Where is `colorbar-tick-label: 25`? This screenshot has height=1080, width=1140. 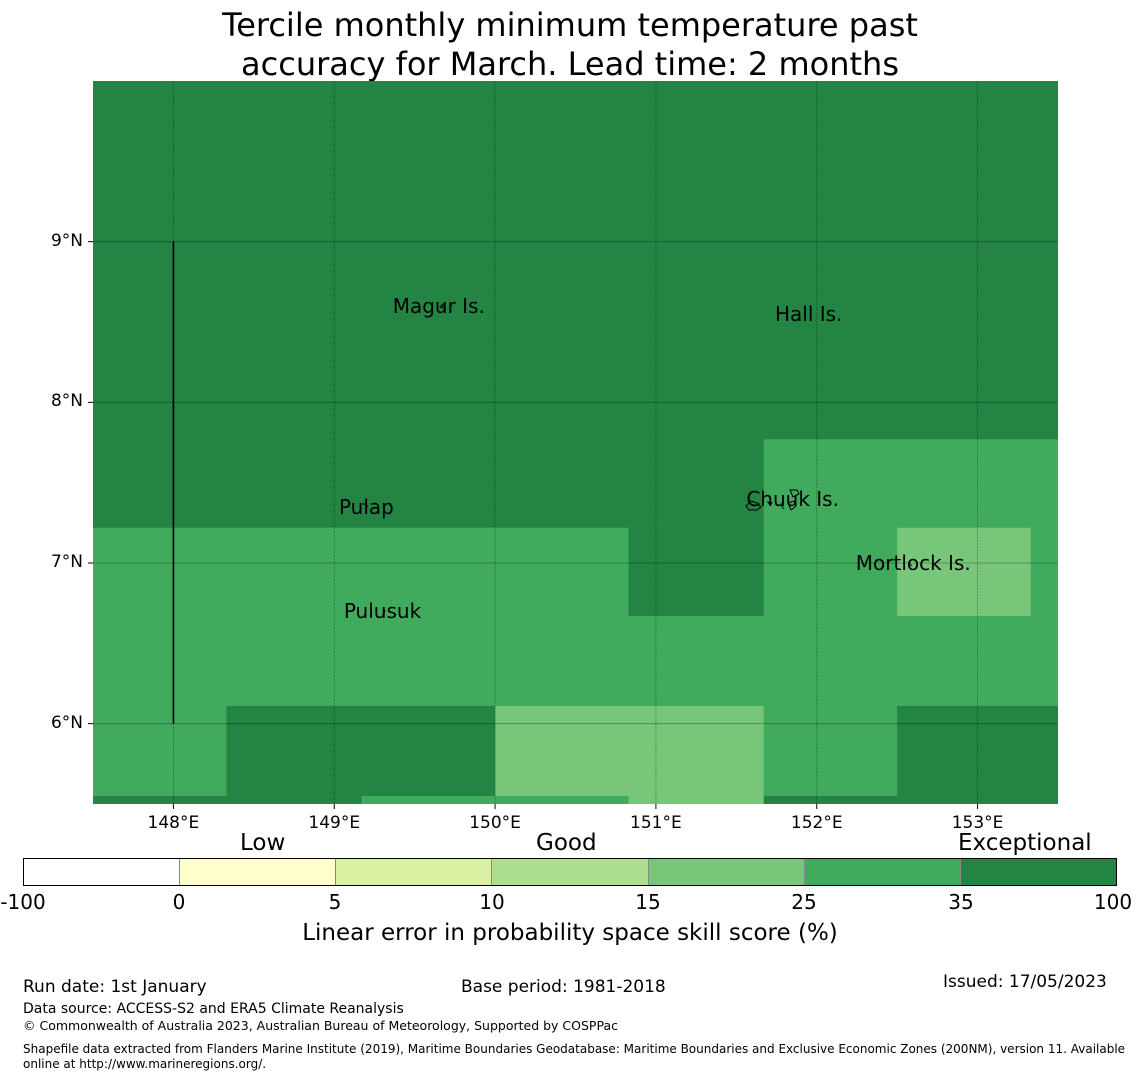
colorbar-tick-label: 25 is located at coordinates (804, 902).